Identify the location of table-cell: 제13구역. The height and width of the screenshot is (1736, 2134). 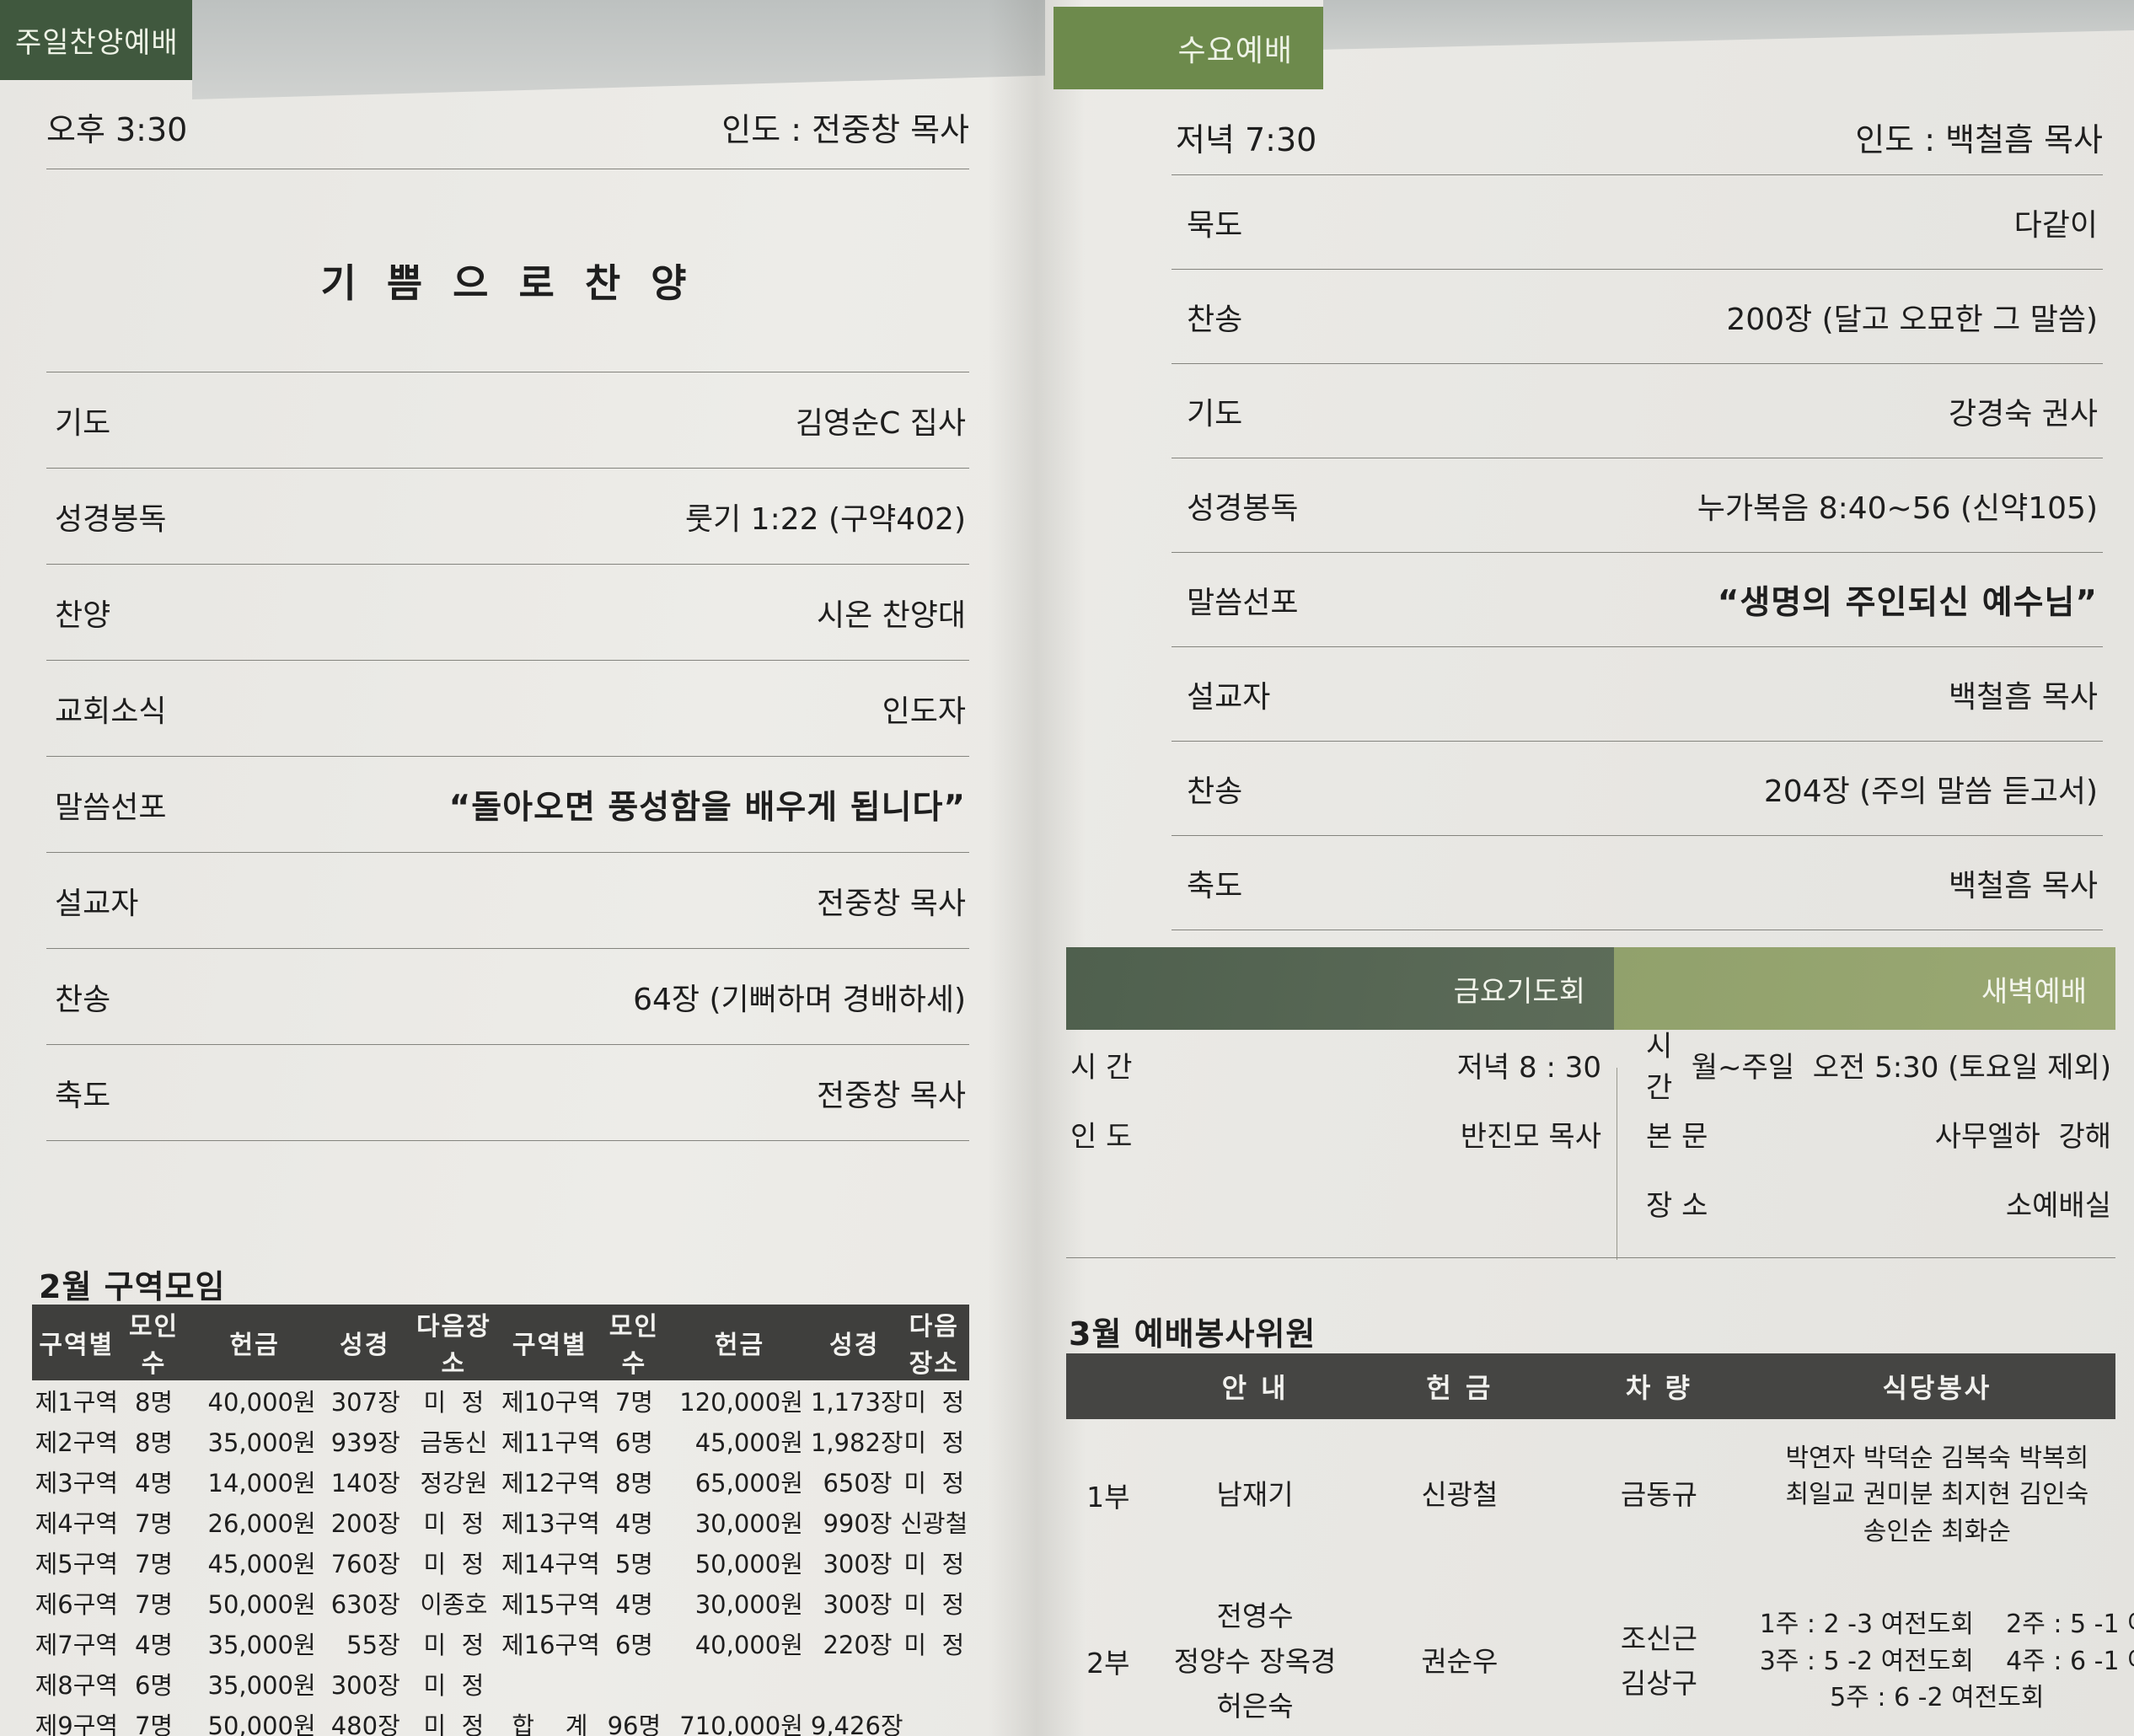
(551, 1523).